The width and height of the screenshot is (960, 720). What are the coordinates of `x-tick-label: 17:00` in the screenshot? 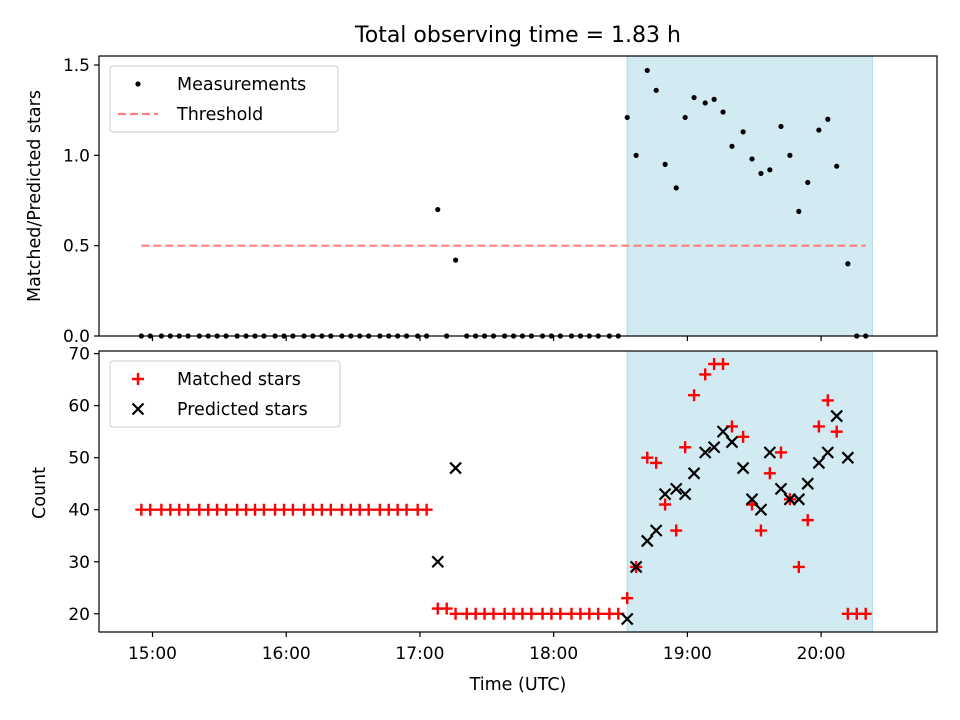 It's located at (419, 654).